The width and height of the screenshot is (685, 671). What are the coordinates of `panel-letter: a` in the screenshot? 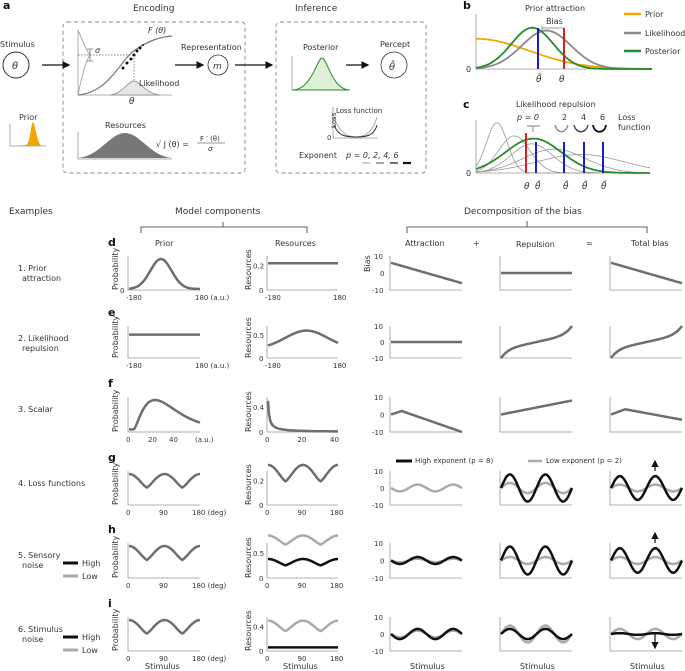 It's located at (6, 6).